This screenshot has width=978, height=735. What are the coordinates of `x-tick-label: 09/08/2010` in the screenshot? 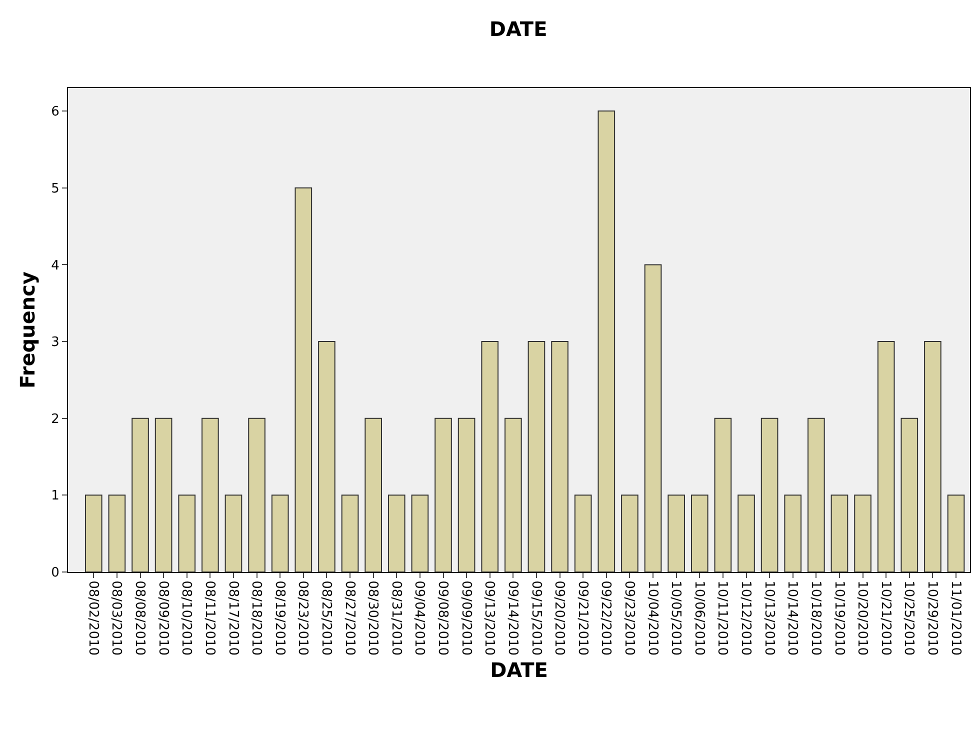 It's located at (442, 618).